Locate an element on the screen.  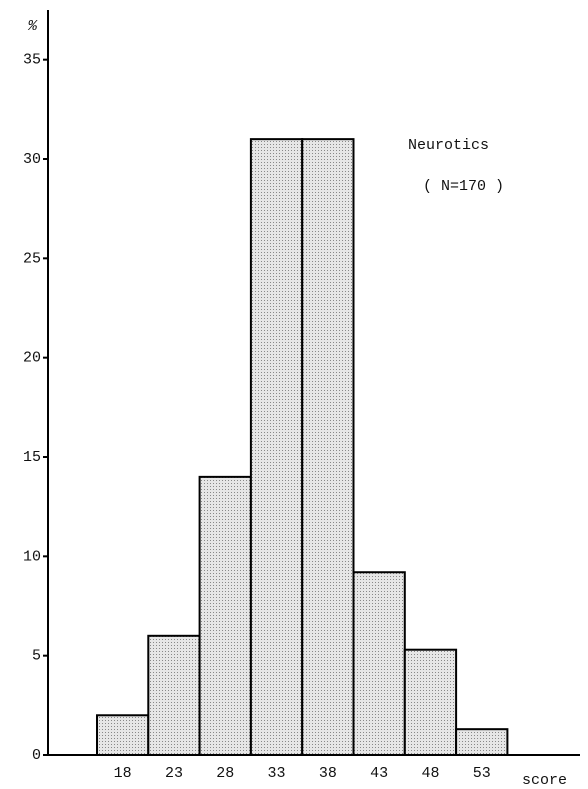
annotation: ( N=170 ) is located at coordinates (463, 186).